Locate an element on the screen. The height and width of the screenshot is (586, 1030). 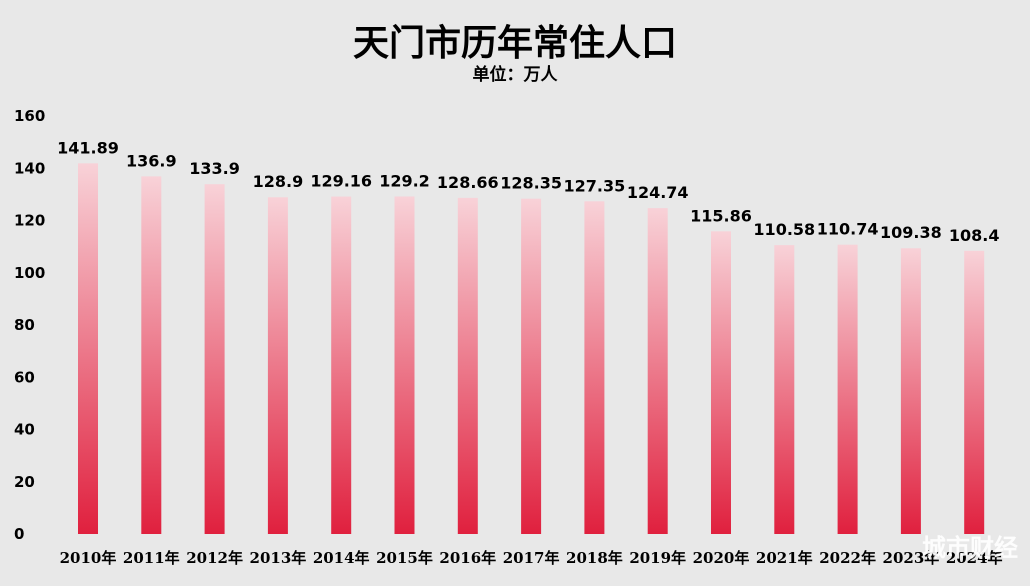
data-label: 110.58 is located at coordinates (784, 229).